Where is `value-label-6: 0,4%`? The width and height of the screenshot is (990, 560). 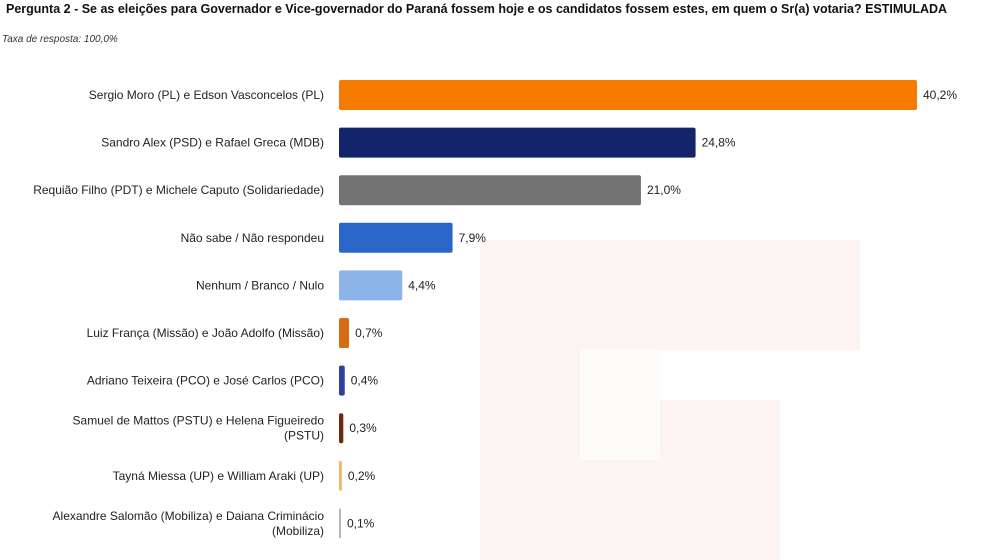 value-label-6: 0,4% is located at coordinates (365, 381).